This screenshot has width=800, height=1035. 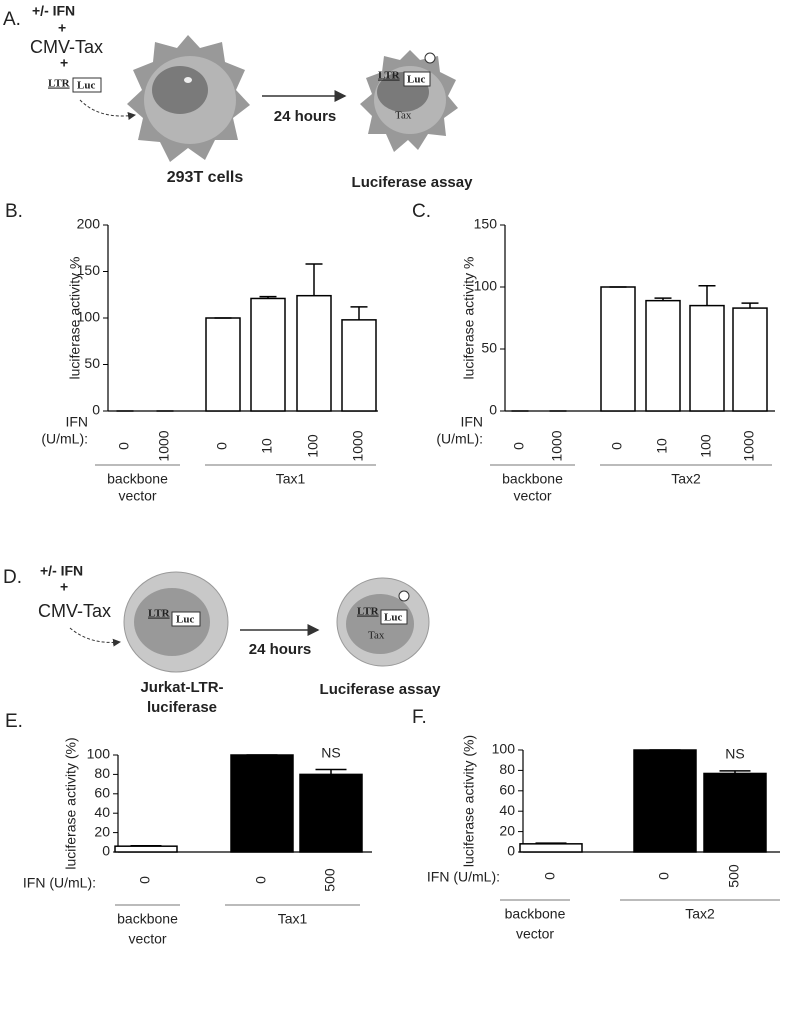 What do you see at coordinates (403, 116) in the screenshot?
I see `text: Tax` at bounding box center [403, 116].